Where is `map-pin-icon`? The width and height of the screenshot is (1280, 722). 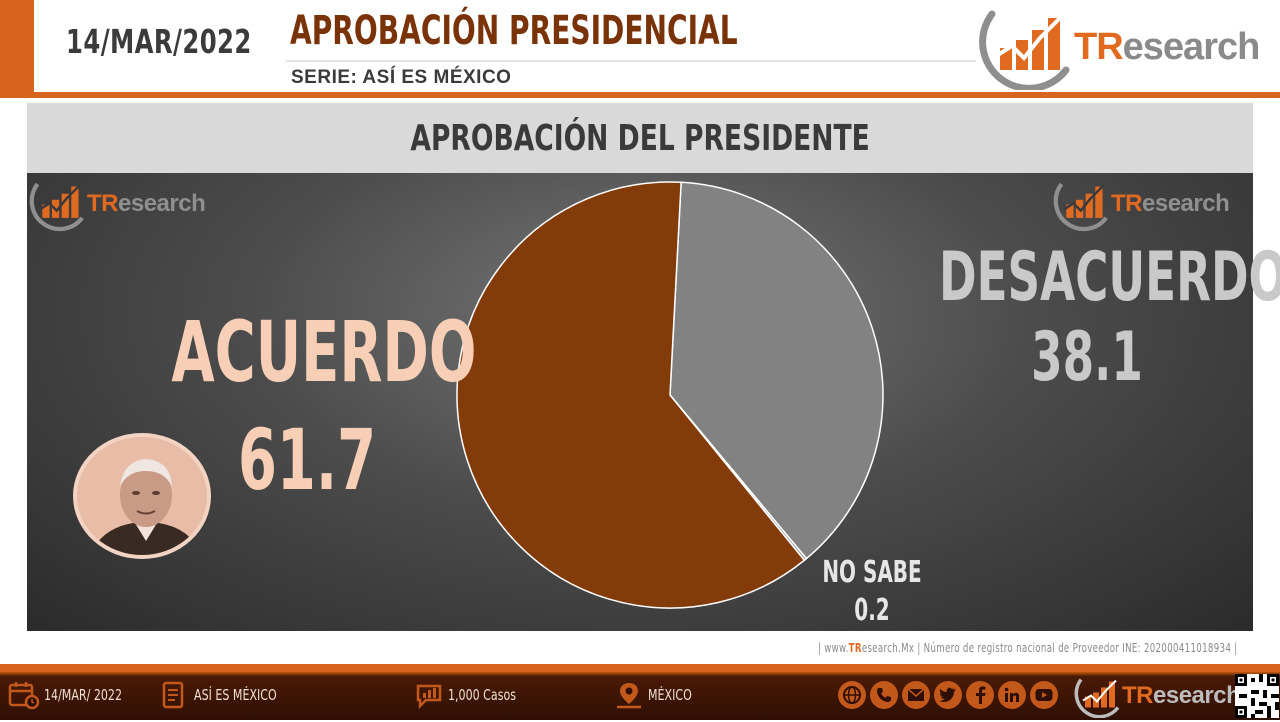
map-pin-icon is located at coordinates (629, 696).